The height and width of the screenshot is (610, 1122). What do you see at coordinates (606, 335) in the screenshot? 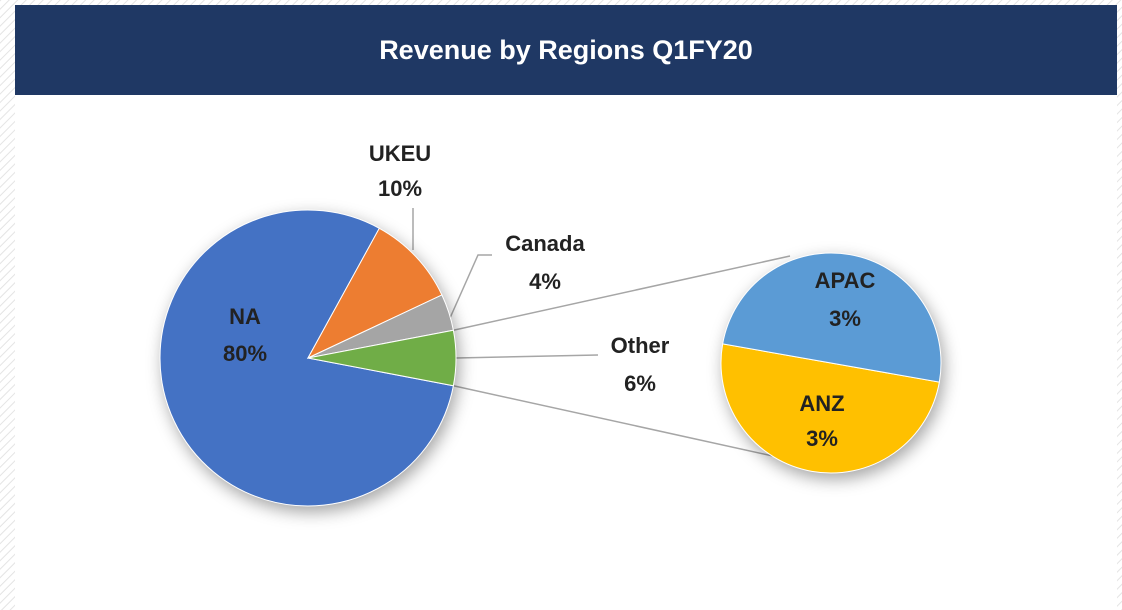
I see `leaders` at bounding box center [606, 335].